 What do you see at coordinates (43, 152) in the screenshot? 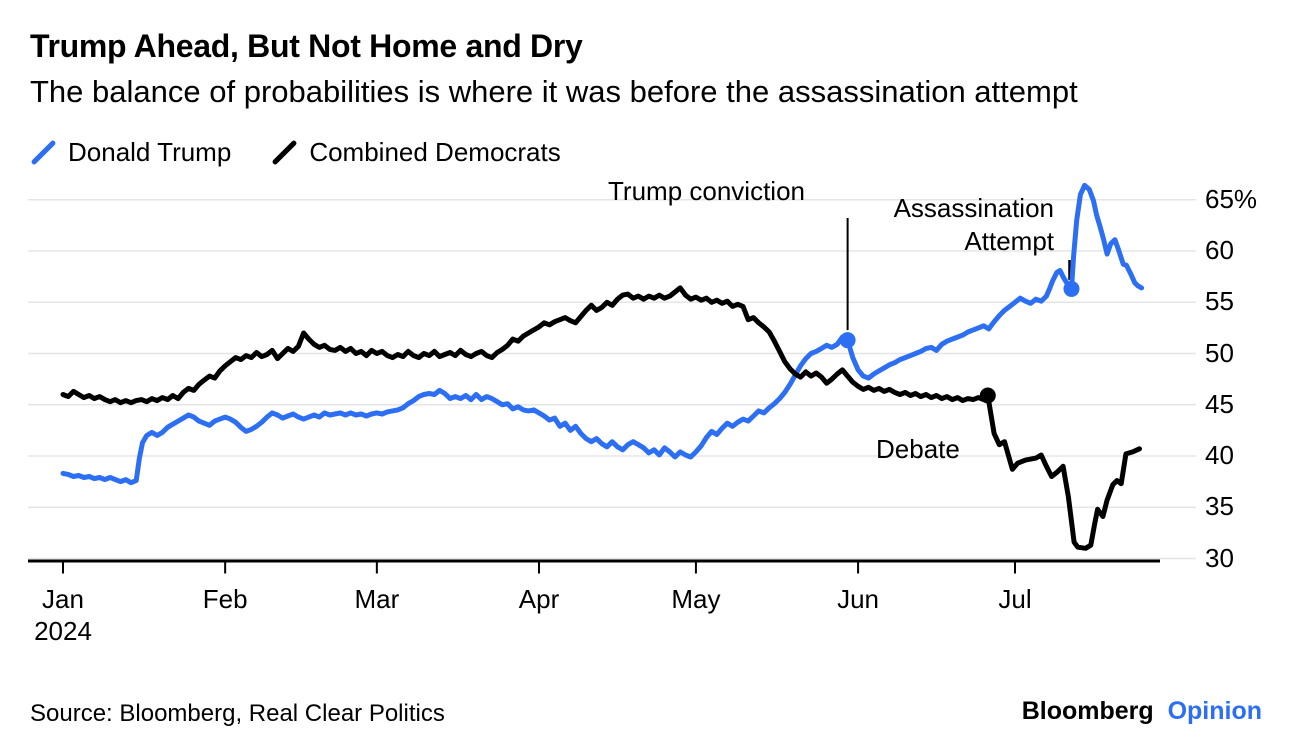
I see `trump-slash-icon` at bounding box center [43, 152].